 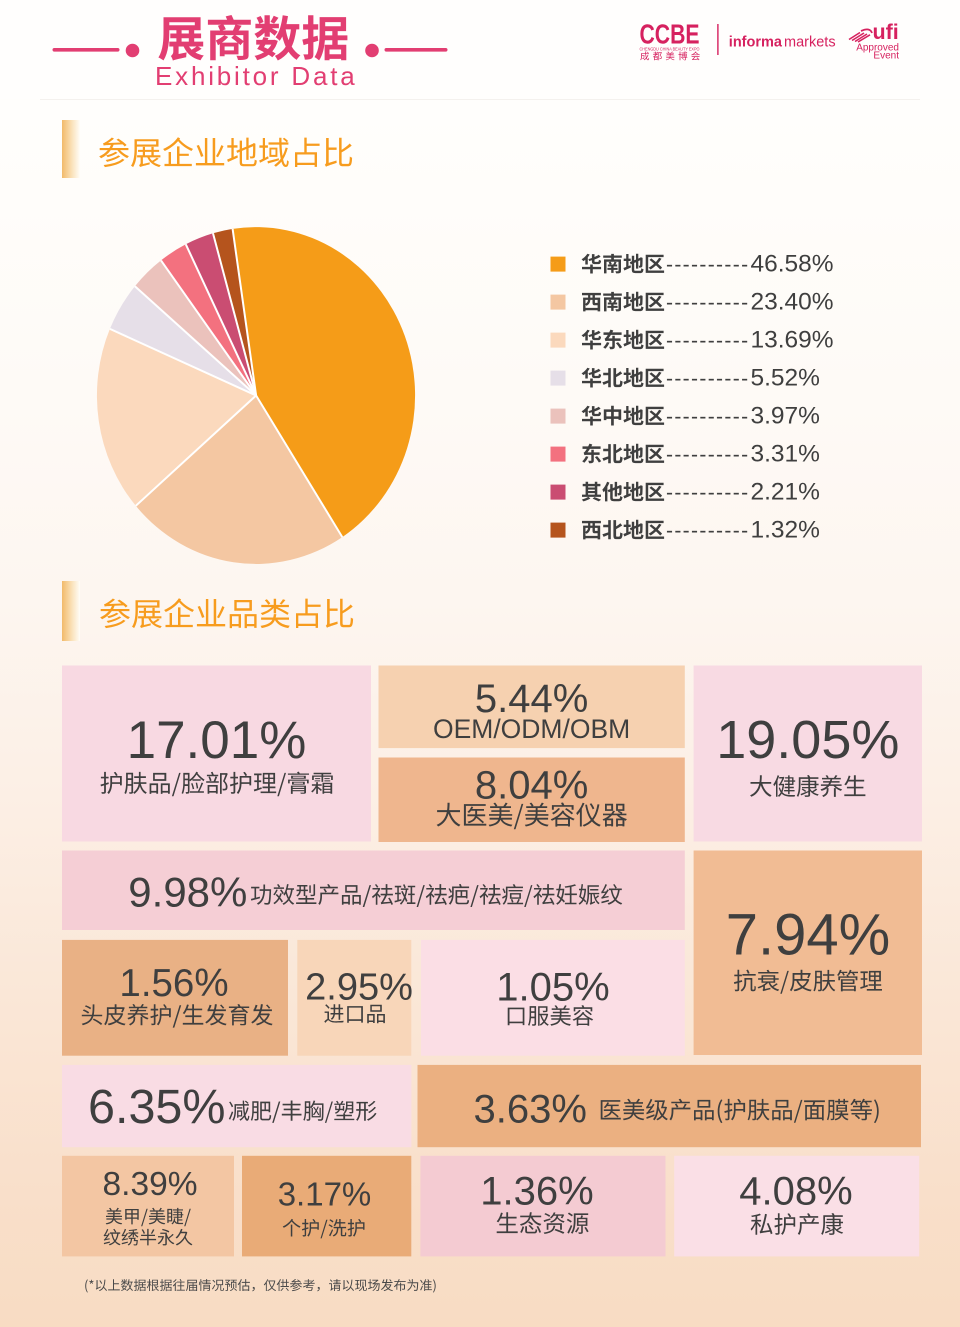 What do you see at coordinates (531, 786) in the screenshot?
I see `svg-text: 8.04%` at bounding box center [531, 786].